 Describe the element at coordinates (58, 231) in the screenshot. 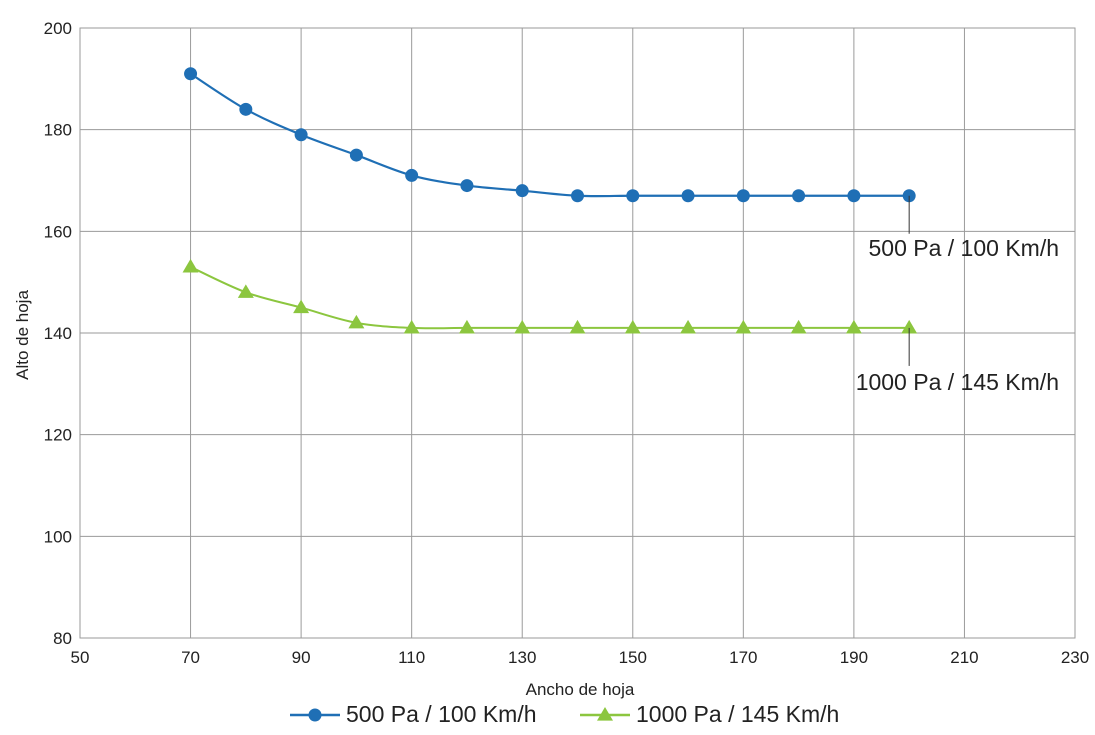

I see `y-tick-label: 160` at that location.